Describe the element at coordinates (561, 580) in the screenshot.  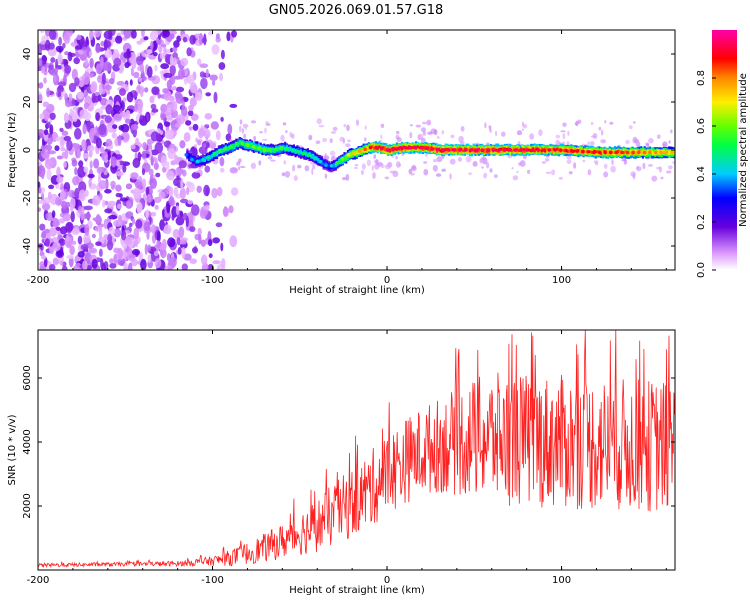
I see `snr-xtick-label: 100` at that location.